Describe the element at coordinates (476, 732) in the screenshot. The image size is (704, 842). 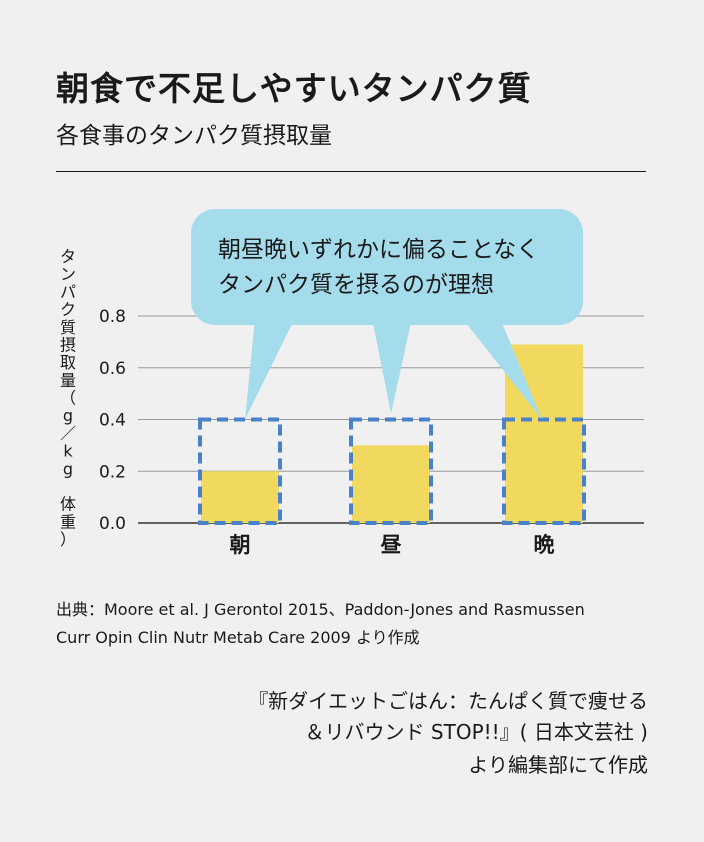
I see `book-credit-line-2: ＆リバウンド STOP!!』( 日本文芸社 )` at that location.